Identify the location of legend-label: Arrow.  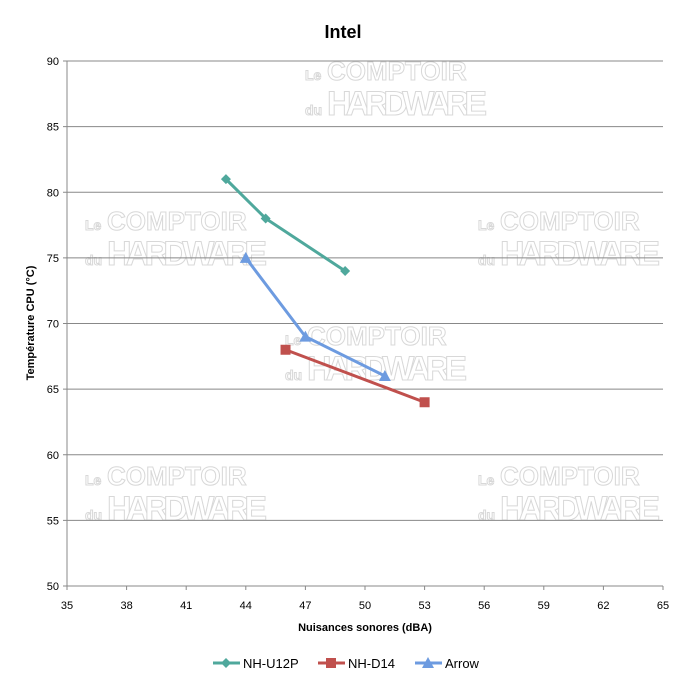
(462, 663).